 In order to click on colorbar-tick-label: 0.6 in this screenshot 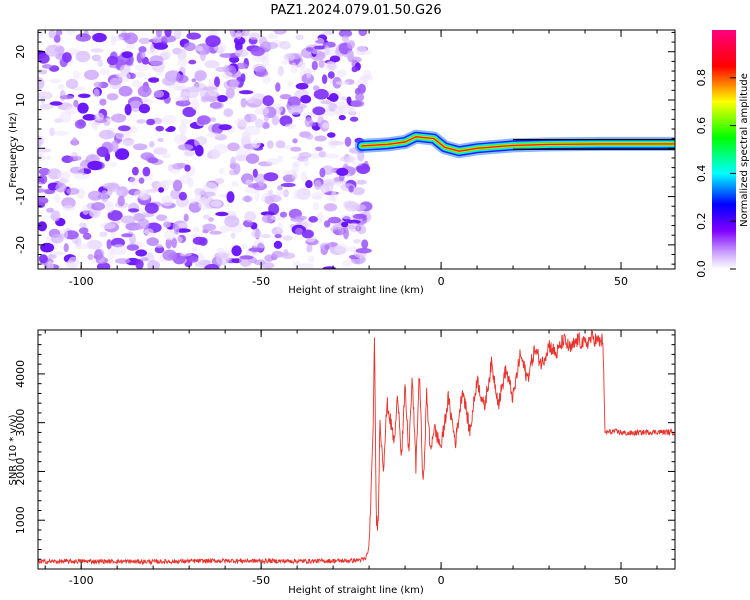, I will do `click(701, 126)`.